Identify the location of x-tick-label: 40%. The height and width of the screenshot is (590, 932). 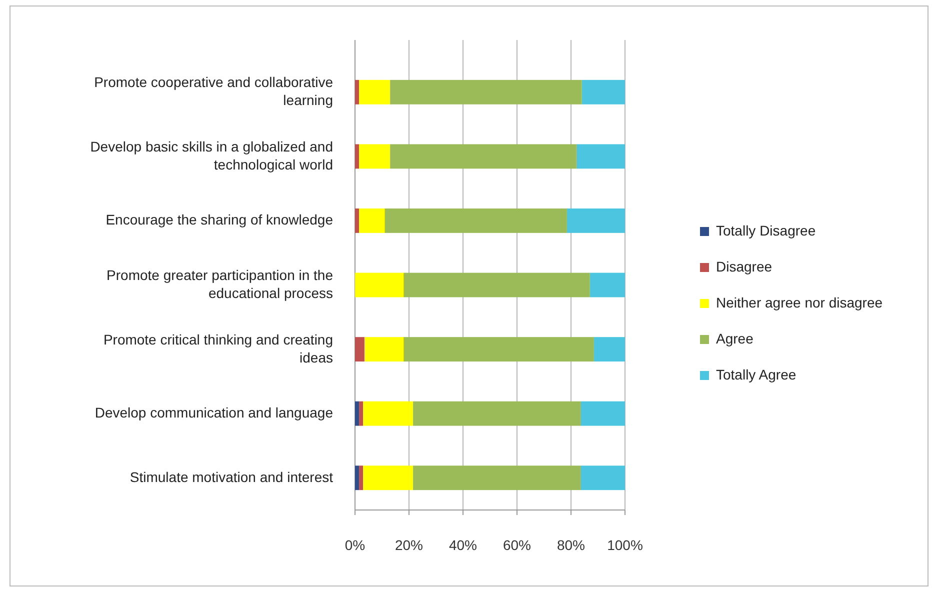
(463, 545).